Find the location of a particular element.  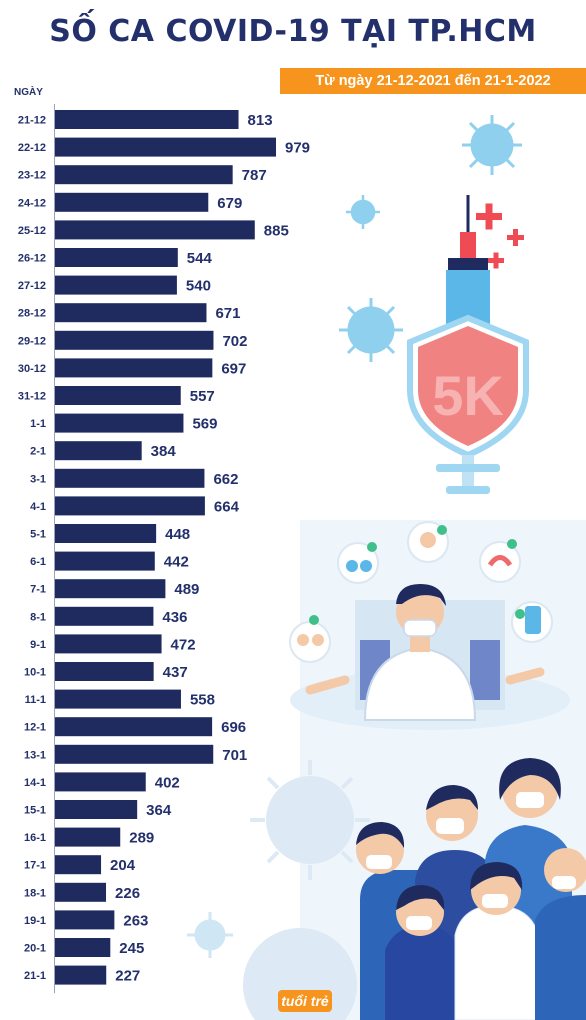

data-label: 263 is located at coordinates (135, 920).